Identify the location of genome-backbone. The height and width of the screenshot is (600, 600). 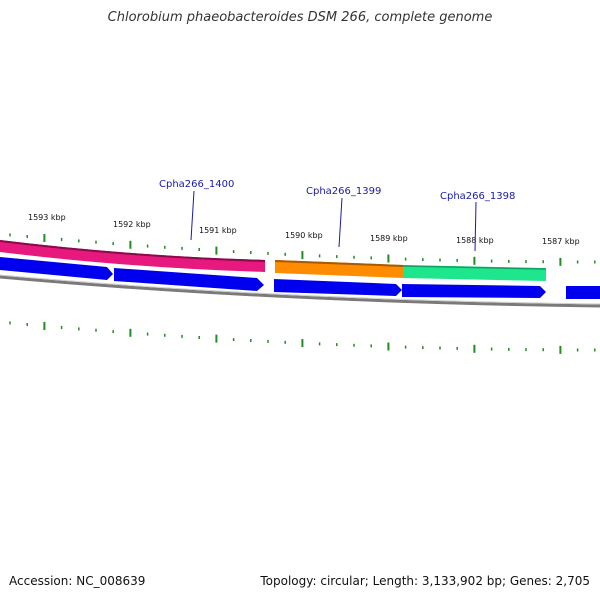
(300, 291).